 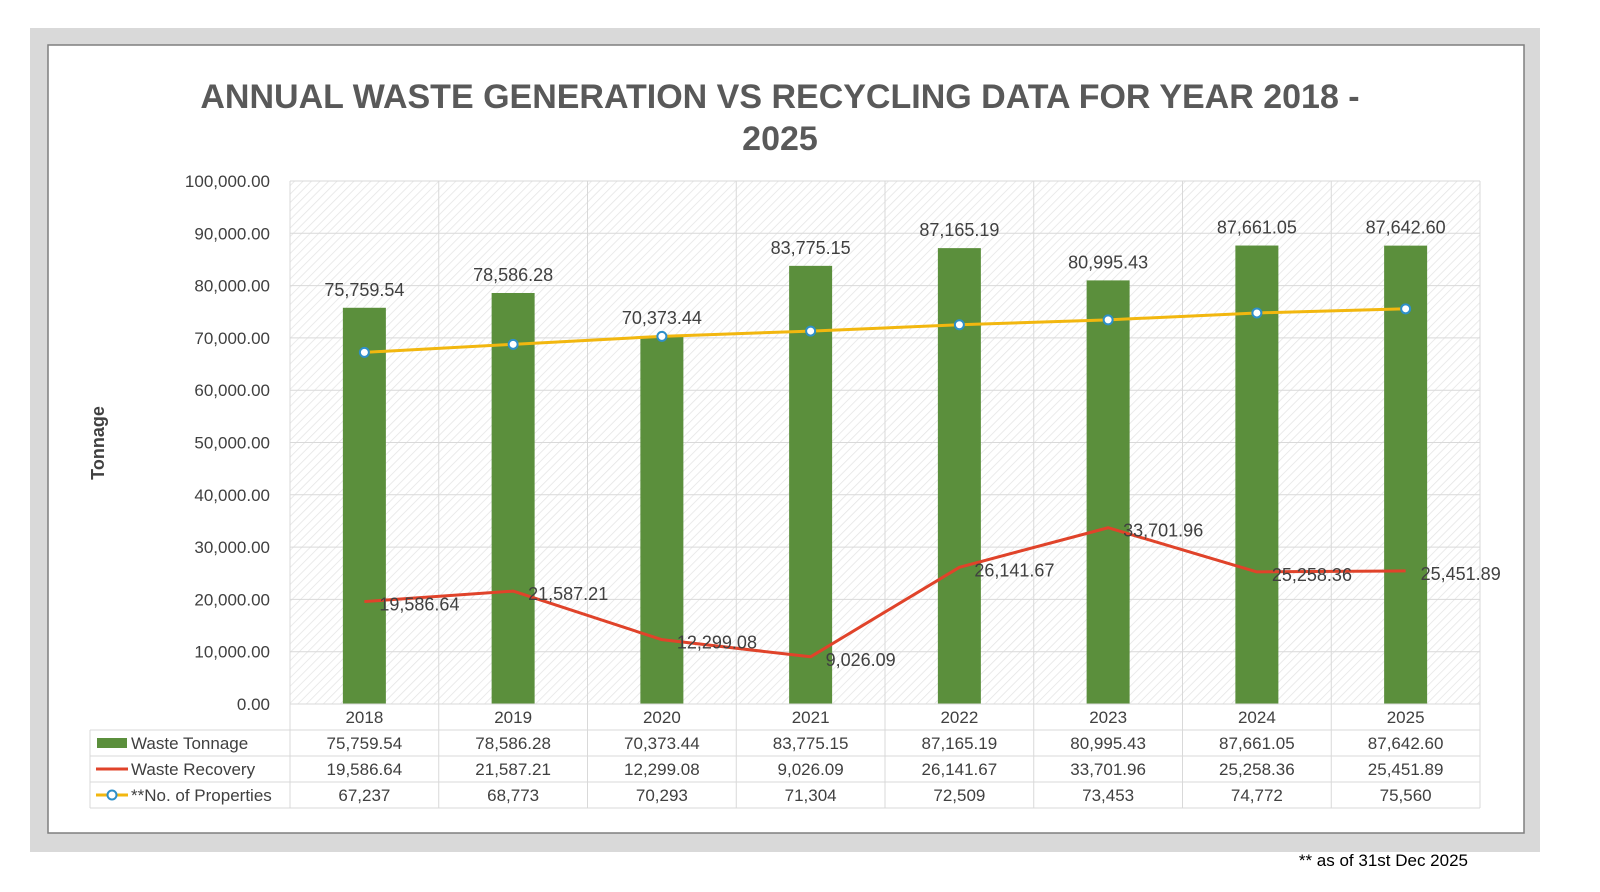 I want to click on table-cell: 71,304, so click(x=811, y=795).